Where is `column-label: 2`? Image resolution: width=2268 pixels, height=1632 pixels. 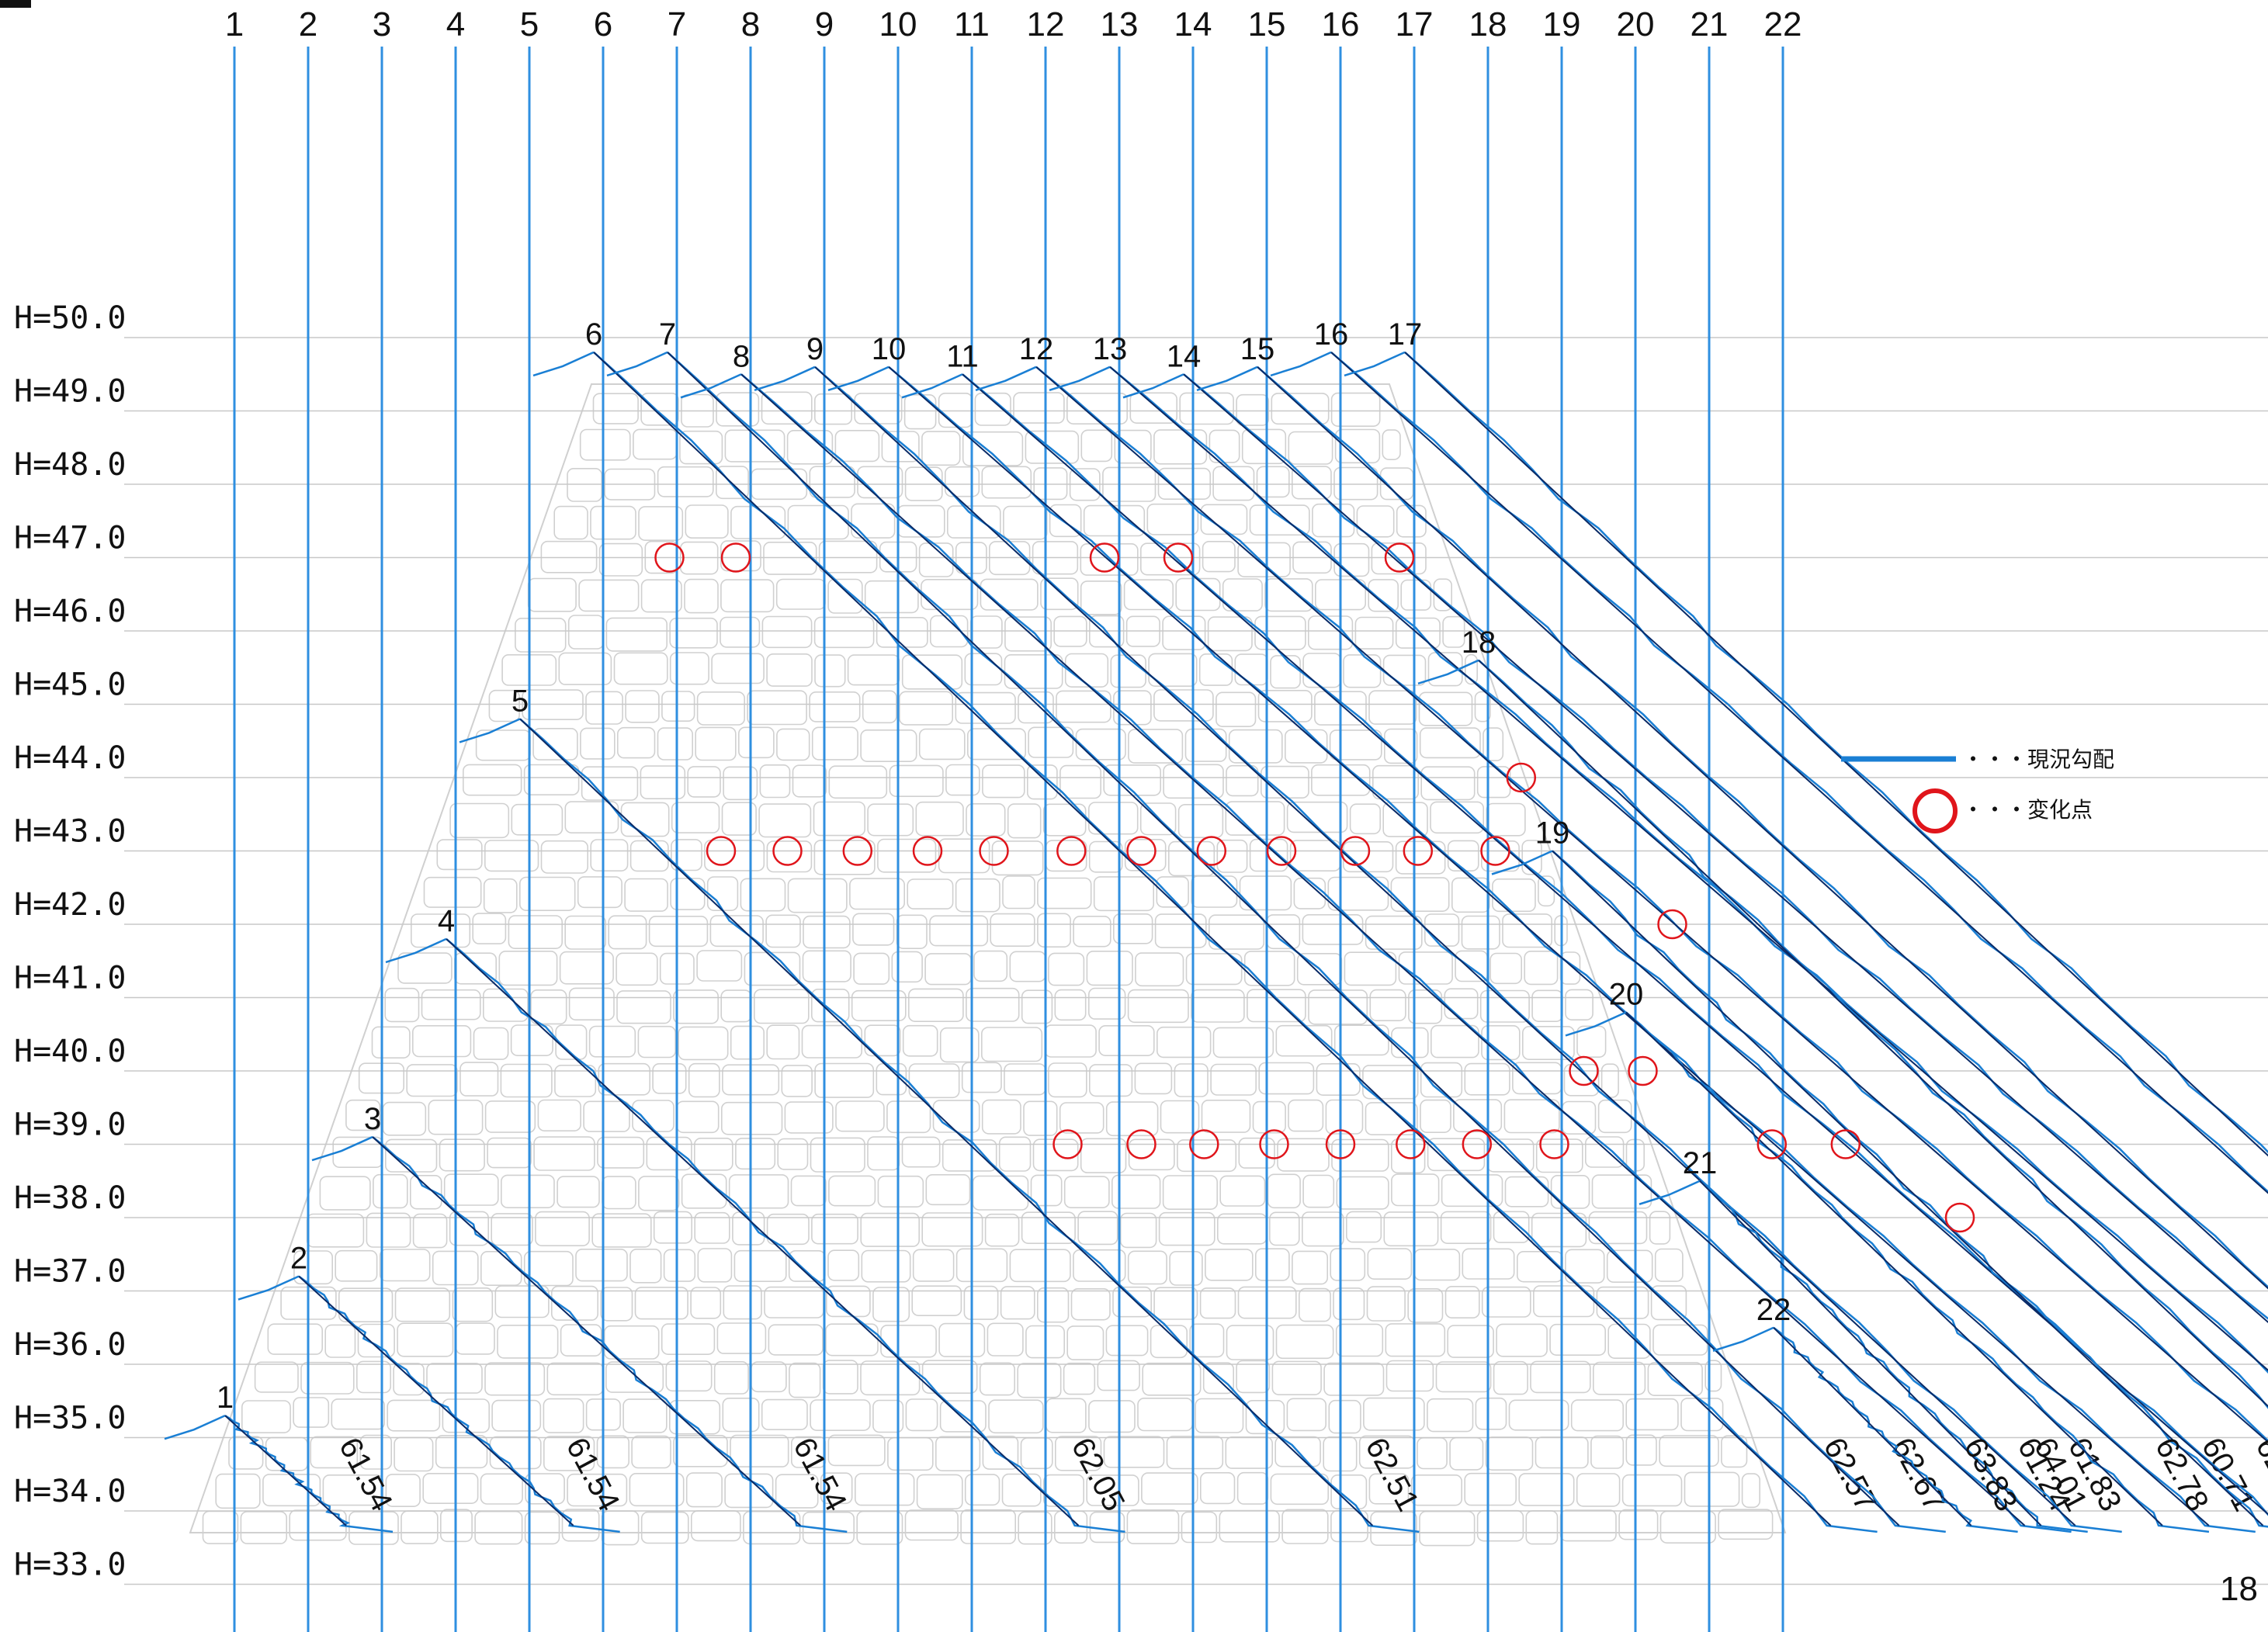
column-label: 2 is located at coordinates (308, 24).